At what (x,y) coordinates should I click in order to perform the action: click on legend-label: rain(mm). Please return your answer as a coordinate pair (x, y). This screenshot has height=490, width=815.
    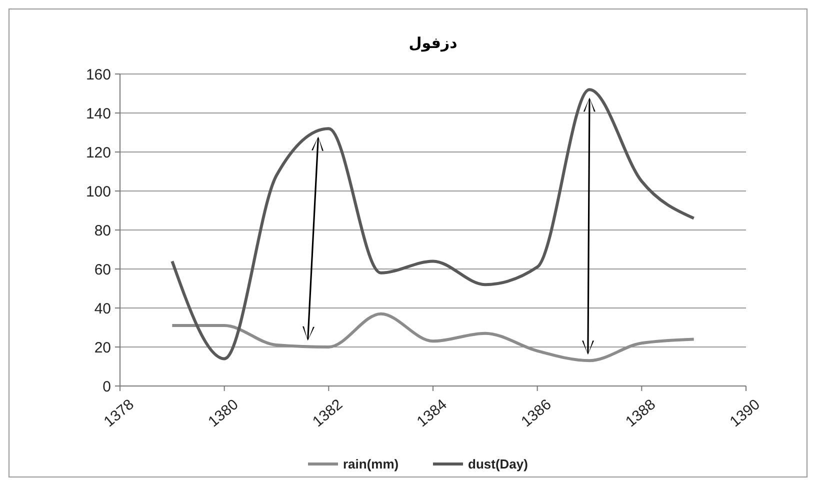
    Looking at the image, I should click on (371, 464).